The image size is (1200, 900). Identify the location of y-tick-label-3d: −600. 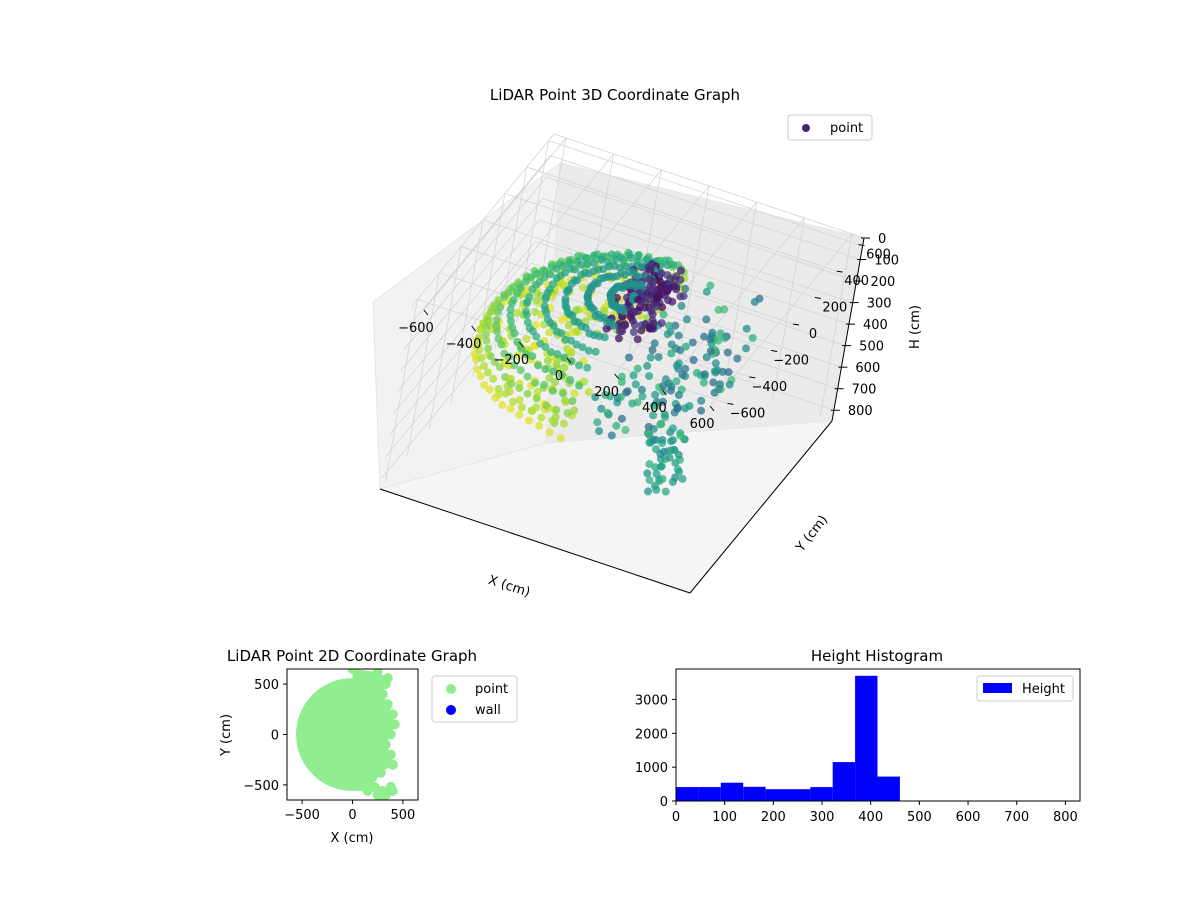
(748, 413).